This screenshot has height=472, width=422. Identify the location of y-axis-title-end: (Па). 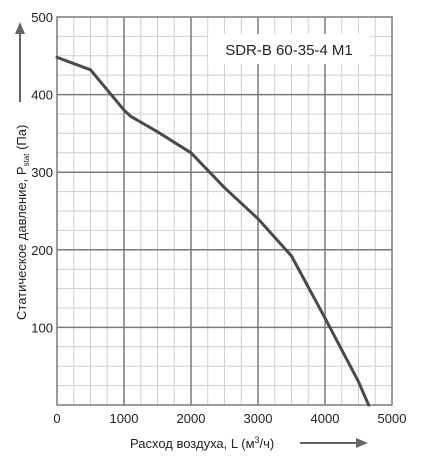
(21, 139).